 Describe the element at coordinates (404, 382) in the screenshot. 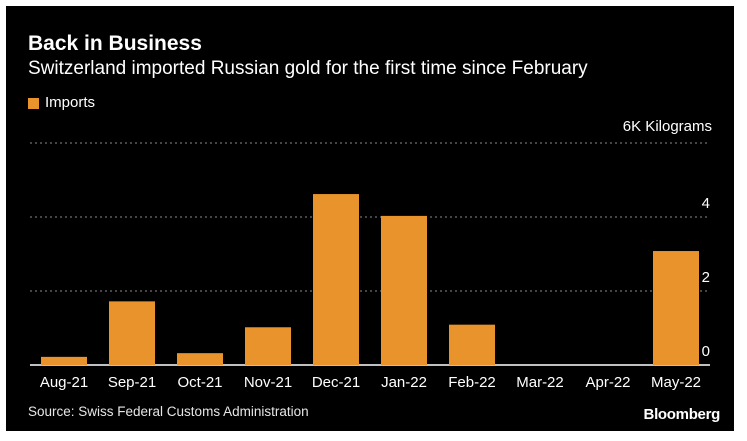

I see `x-tick-label: Jan-22` at that location.